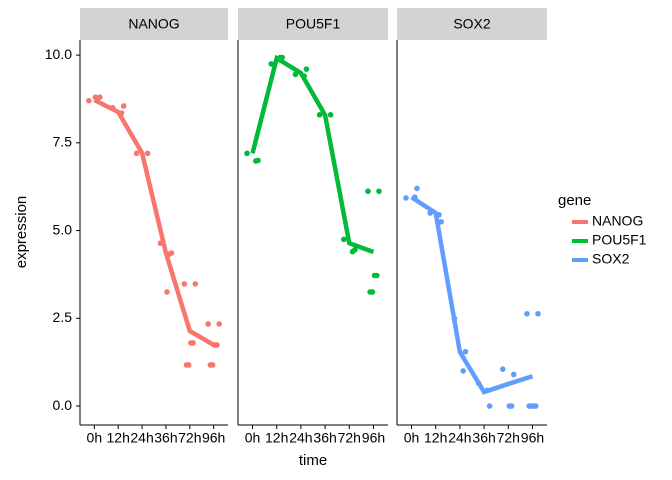  Describe the element at coordinates (63, 142) in the screenshot. I see `y-tick-label: 7.5` at that location.